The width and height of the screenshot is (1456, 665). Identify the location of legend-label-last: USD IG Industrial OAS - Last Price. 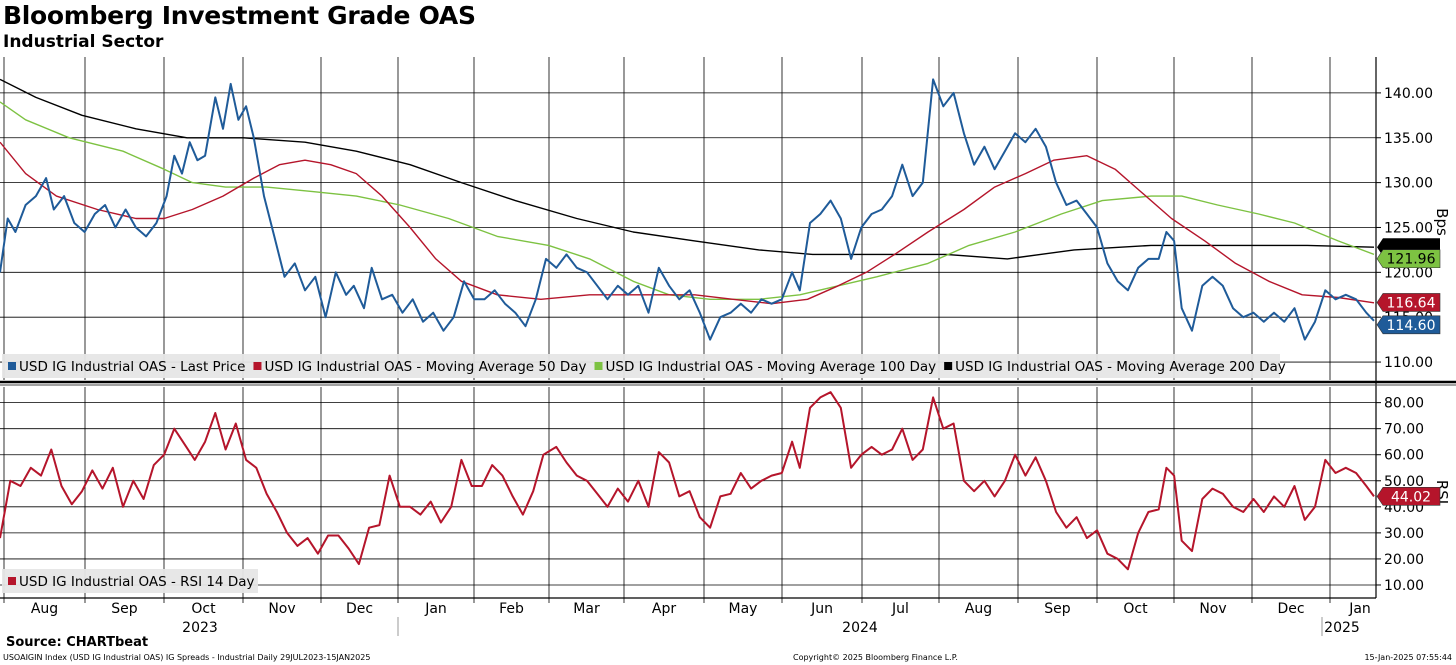
(132, 367).